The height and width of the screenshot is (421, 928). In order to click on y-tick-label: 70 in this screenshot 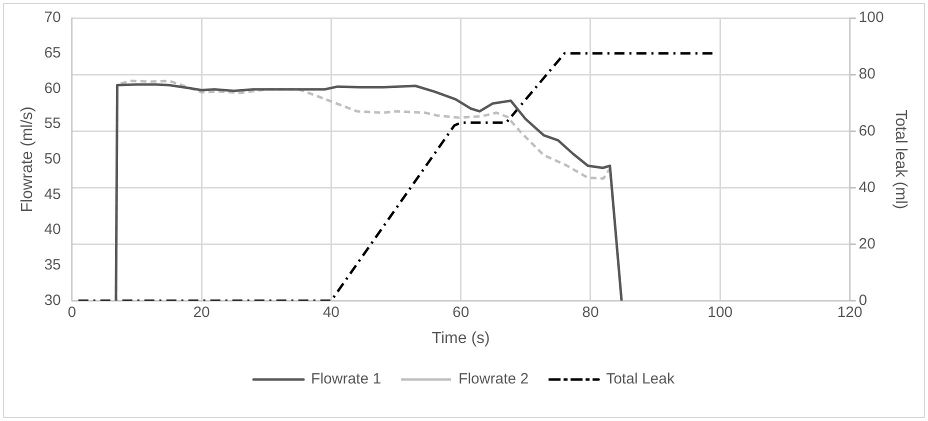, I will do `click(52, 17)`.